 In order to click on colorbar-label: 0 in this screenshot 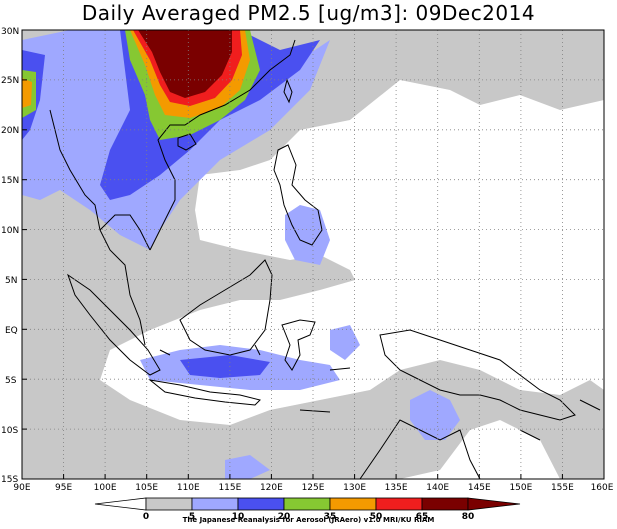, I will do `click(146, 517)`.